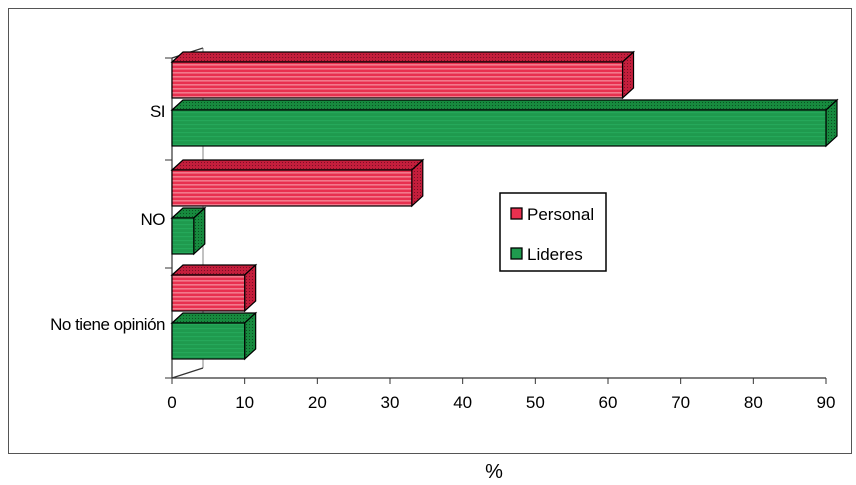 The image size is (856, 485). What do you see at coordinates (608, 402) in the screenshot?
I see `x-tick-label: 60` at bounding box center [608, 402].